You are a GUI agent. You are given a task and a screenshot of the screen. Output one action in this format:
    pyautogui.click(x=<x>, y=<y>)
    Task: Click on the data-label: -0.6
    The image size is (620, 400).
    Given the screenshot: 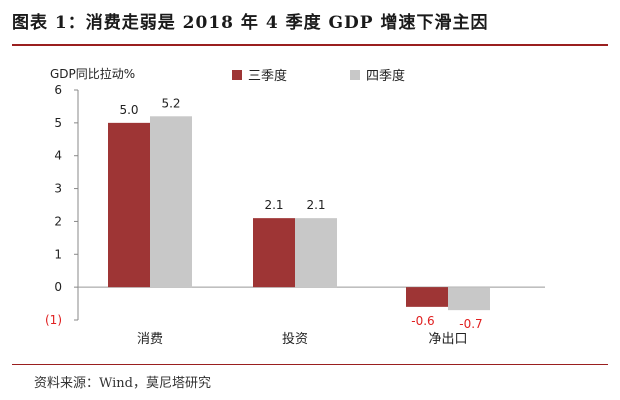 What is the action you would take?
    pyautogui.click(x=422, y=321)
    